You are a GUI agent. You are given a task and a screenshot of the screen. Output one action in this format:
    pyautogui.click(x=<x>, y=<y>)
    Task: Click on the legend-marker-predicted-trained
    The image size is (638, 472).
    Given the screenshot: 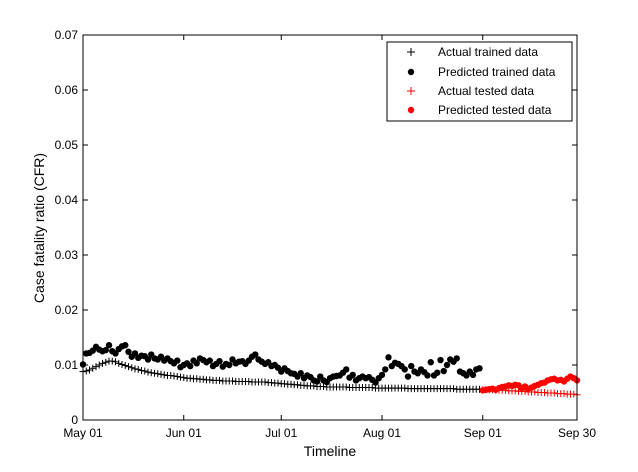 What is the action you would take?
    pyautogui.click(x=411, y=72)
    